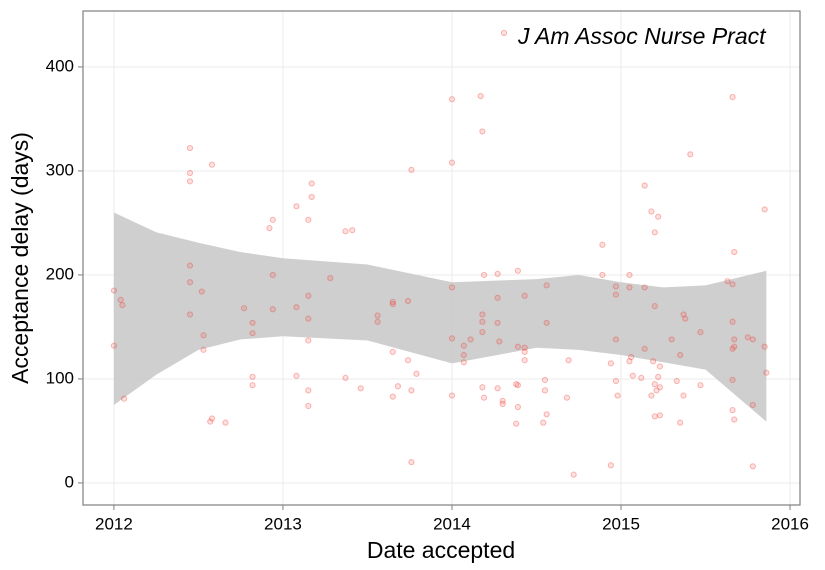  What do you see at coordinates (114, 523) in the screenshot?
I see `x-tick-label: 2012` at bounding box center [114, 523].